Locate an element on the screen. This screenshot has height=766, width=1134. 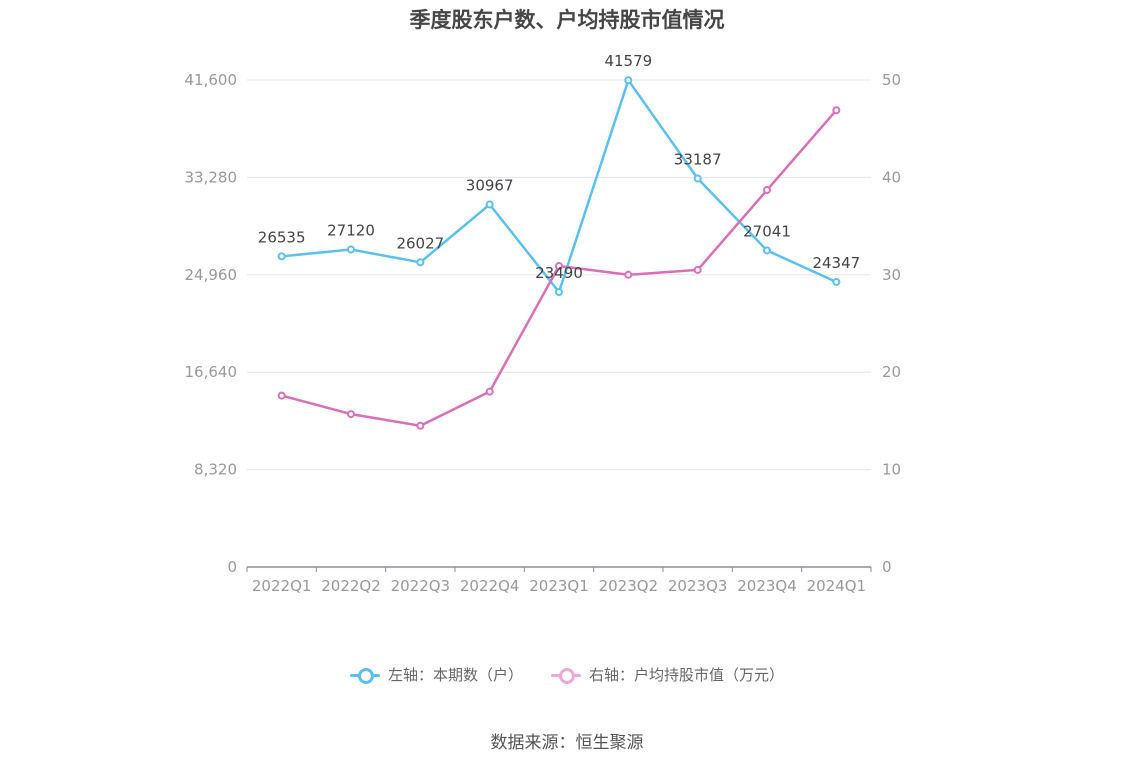
data-label: 27041 is located at coordinates (767, 231).